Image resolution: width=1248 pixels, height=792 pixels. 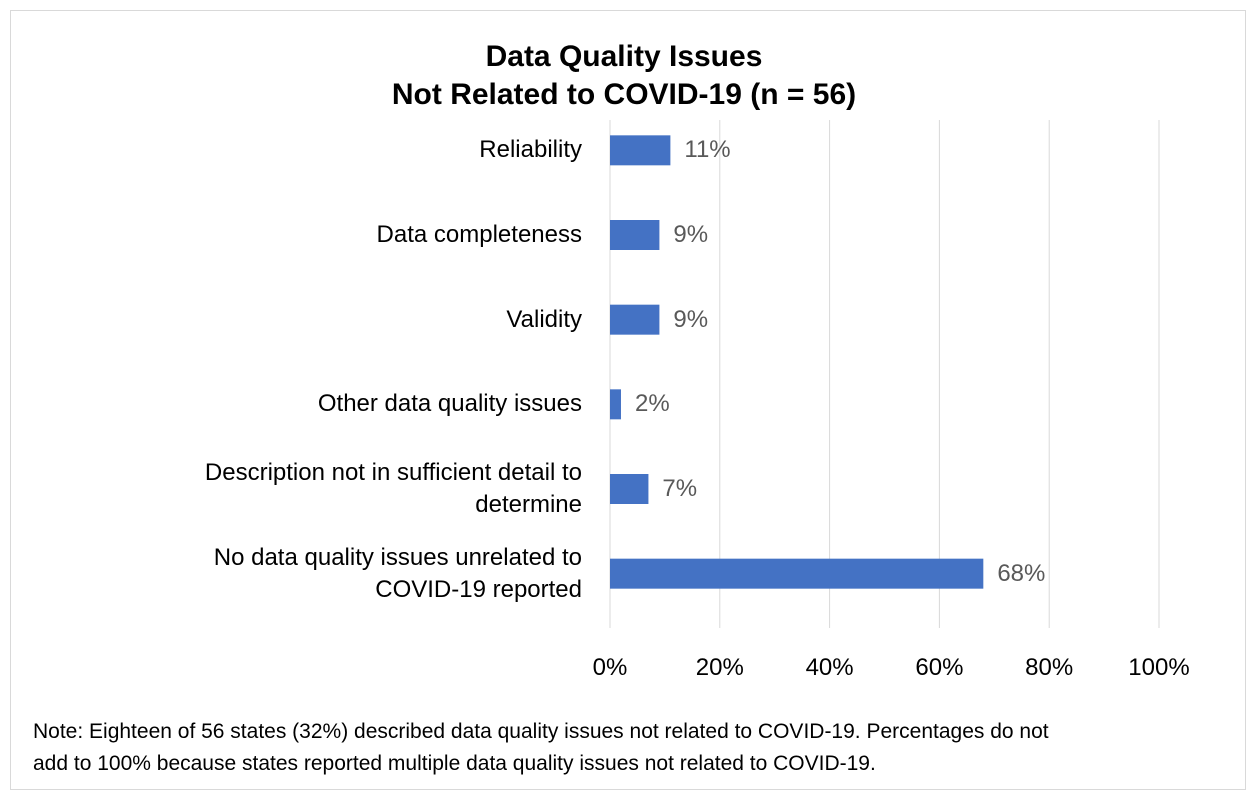 I want to click on x-tick-label: 20%, so click(x=719, y=667).